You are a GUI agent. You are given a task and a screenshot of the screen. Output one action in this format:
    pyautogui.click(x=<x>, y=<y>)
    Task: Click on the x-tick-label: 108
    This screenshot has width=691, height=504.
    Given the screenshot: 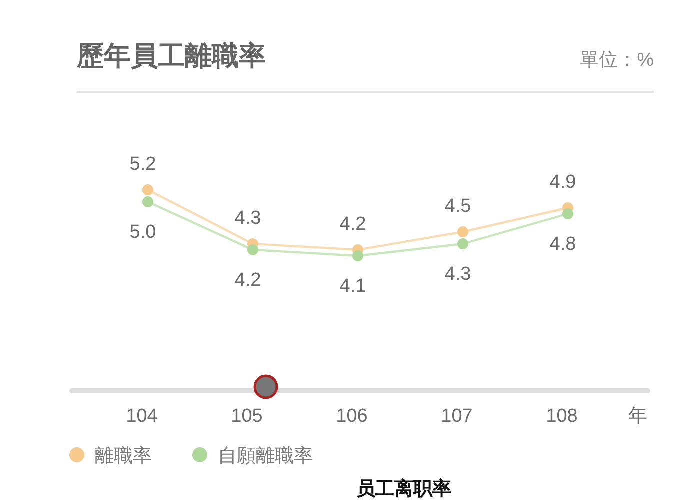 What is the action you would take?
    pyautogui.click(x=562, y=416)
    